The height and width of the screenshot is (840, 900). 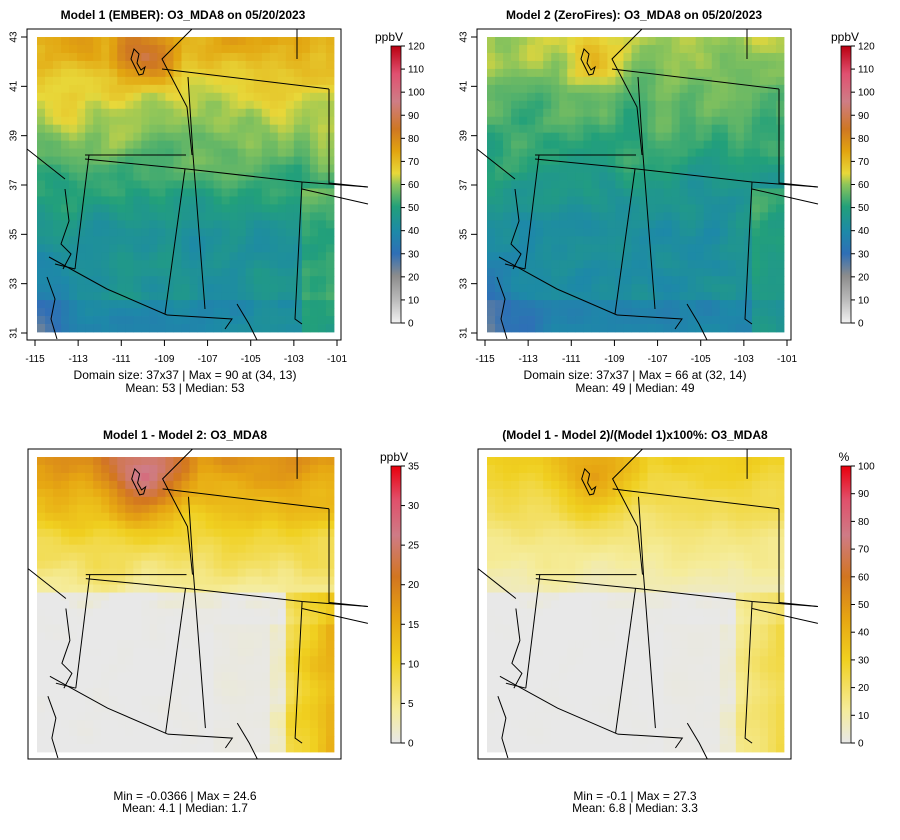 What do you see at coordinates (177, 92) in the screenshot?
I see `state-border` at bounding box center [177, 92].